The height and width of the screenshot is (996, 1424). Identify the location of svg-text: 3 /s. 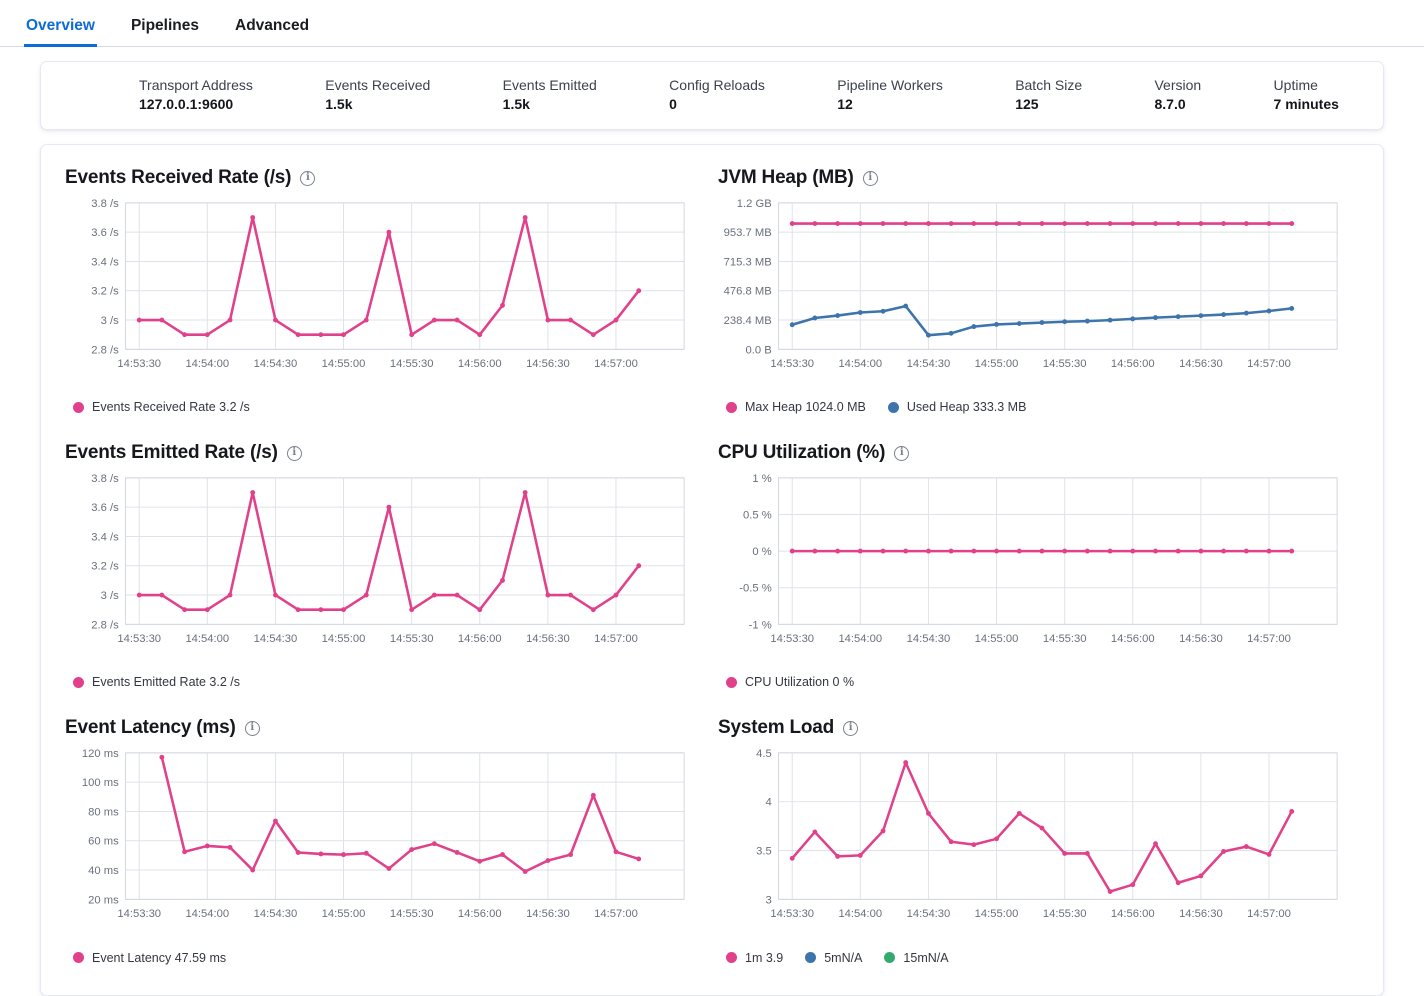
(110, 321).